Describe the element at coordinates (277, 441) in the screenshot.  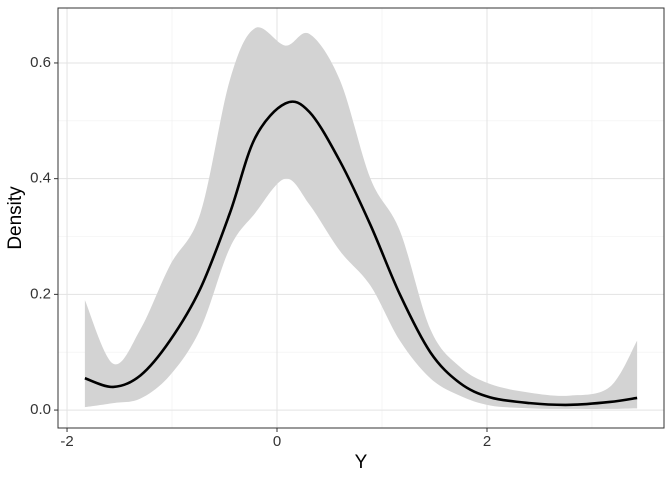
I see `x-tick-label: 0` at that location.